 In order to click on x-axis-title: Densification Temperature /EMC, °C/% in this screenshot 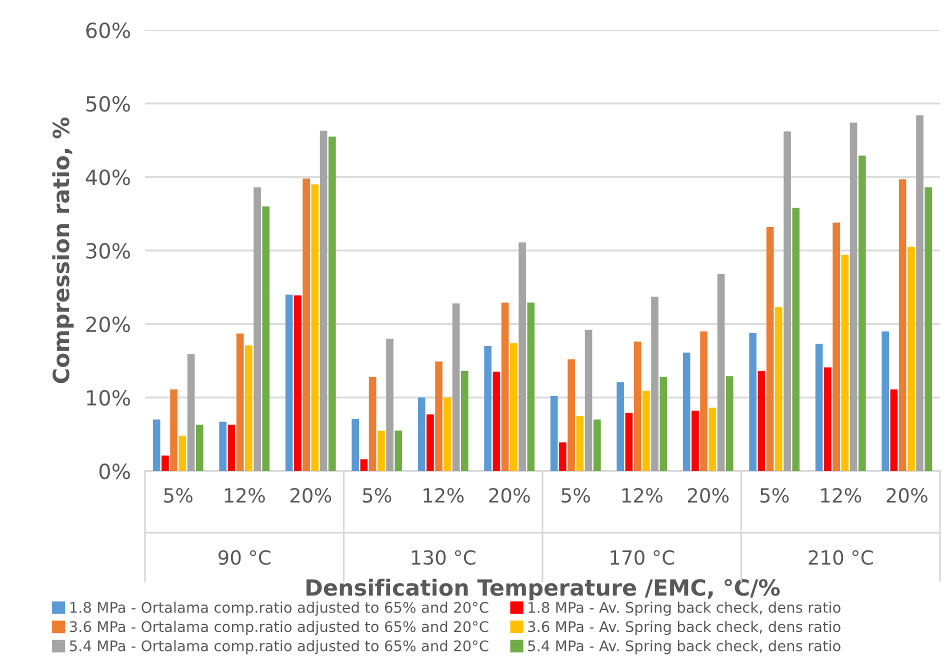, I will do `click(543, 589)`.